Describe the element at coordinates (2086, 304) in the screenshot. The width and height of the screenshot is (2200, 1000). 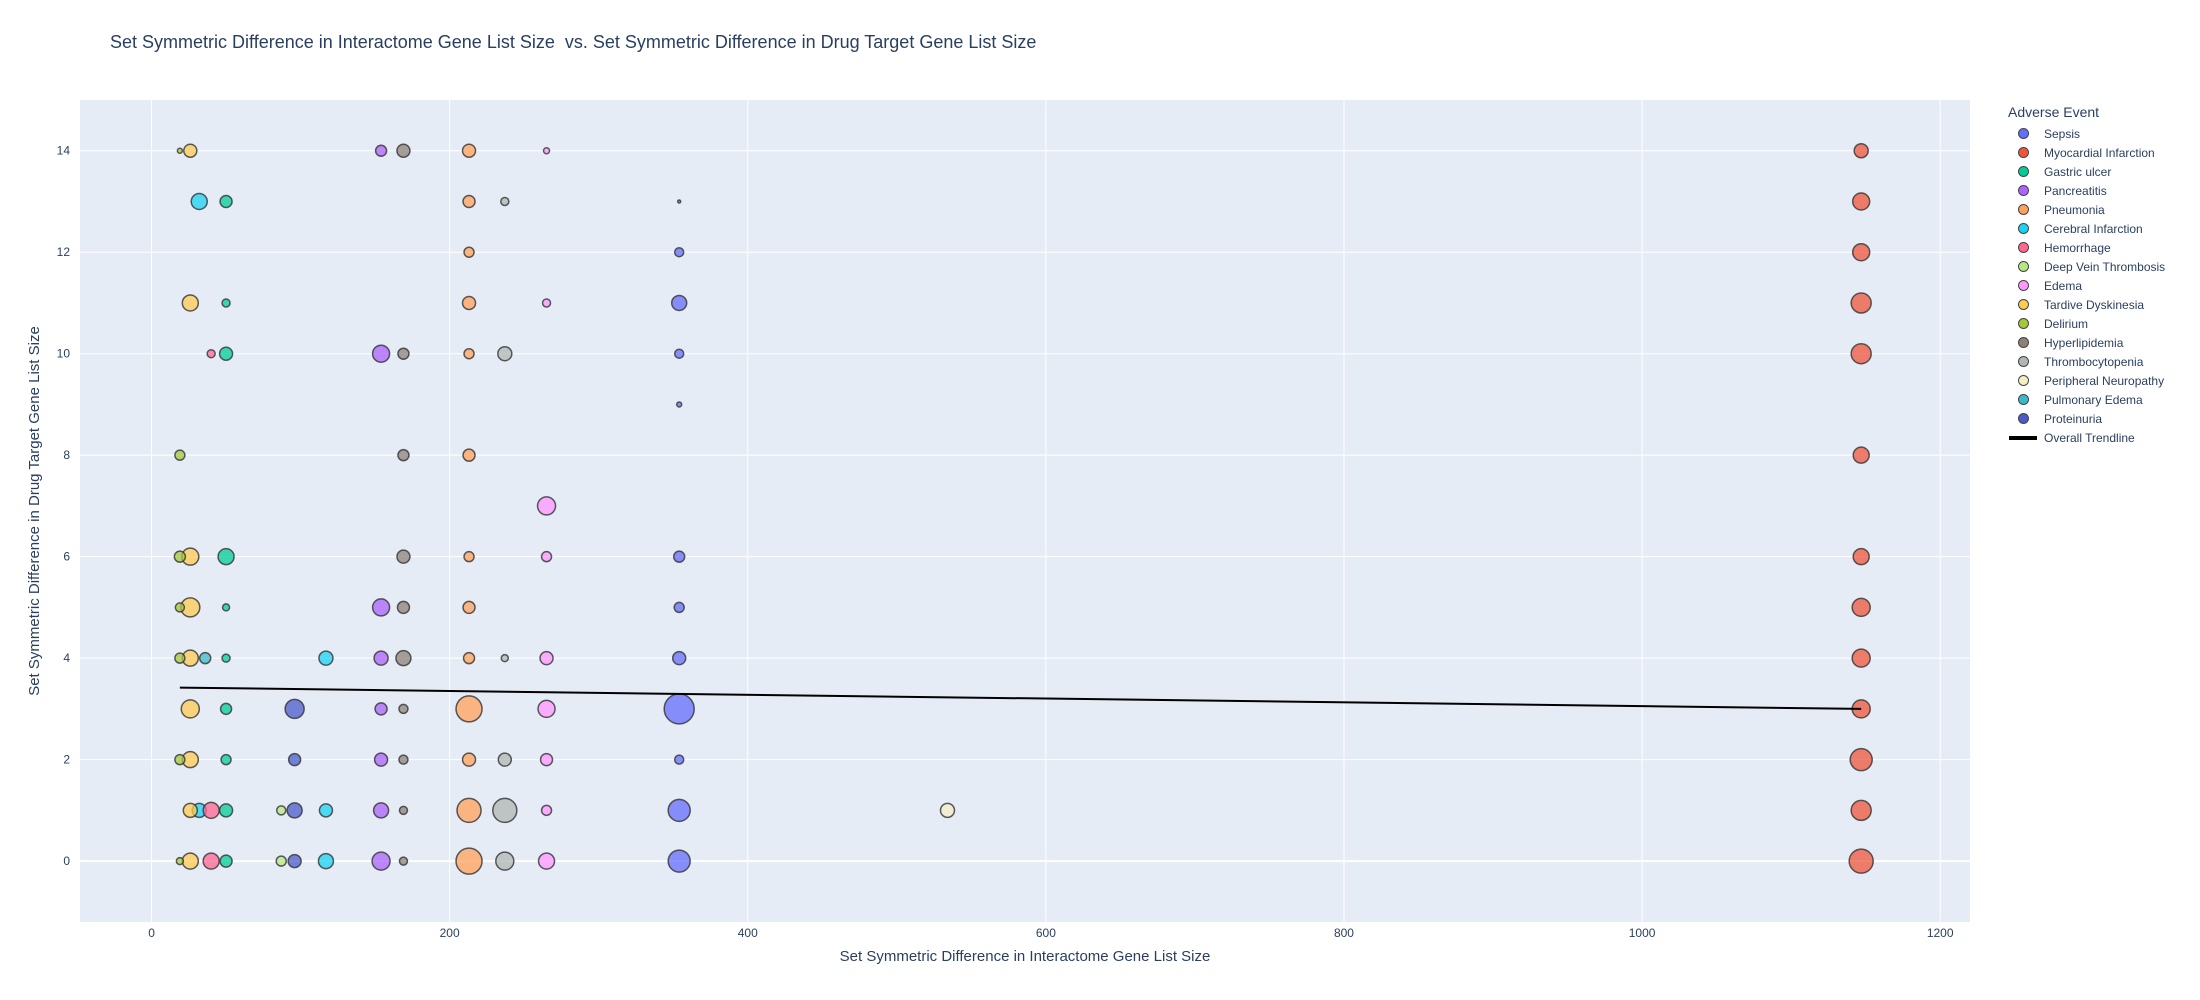
I see `legend-item: Tardive Dyskinesia` at that location.